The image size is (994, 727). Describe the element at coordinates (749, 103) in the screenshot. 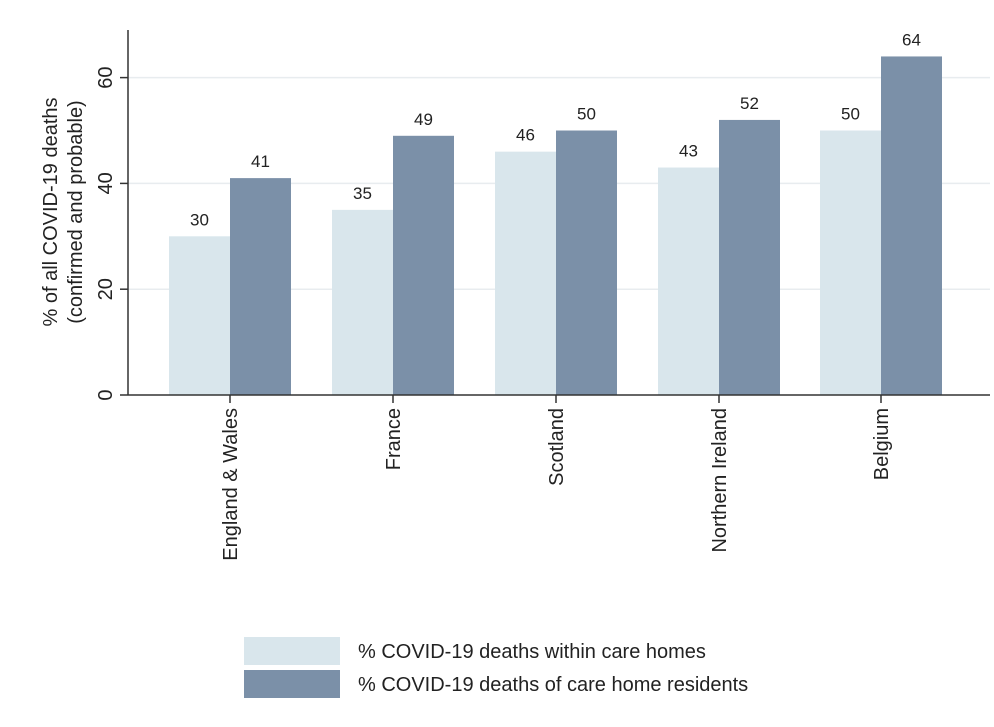

I see `data-label: 52` at that location.